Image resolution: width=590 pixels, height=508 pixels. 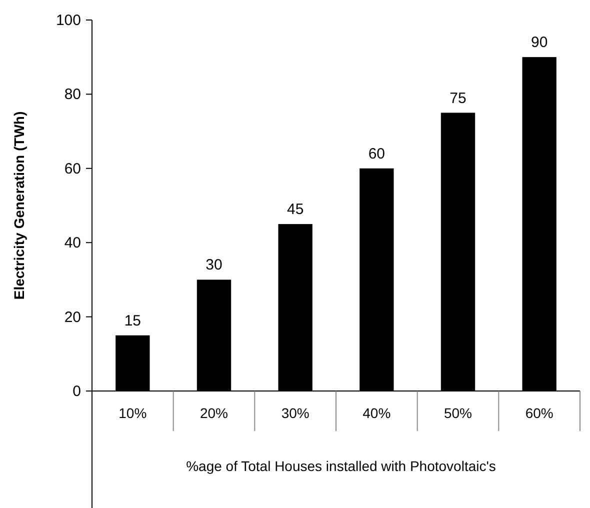 What do you see at coordinates (295, 209) in the screenshot?
I see `data-label: 45` at bounding box center [295, 209].